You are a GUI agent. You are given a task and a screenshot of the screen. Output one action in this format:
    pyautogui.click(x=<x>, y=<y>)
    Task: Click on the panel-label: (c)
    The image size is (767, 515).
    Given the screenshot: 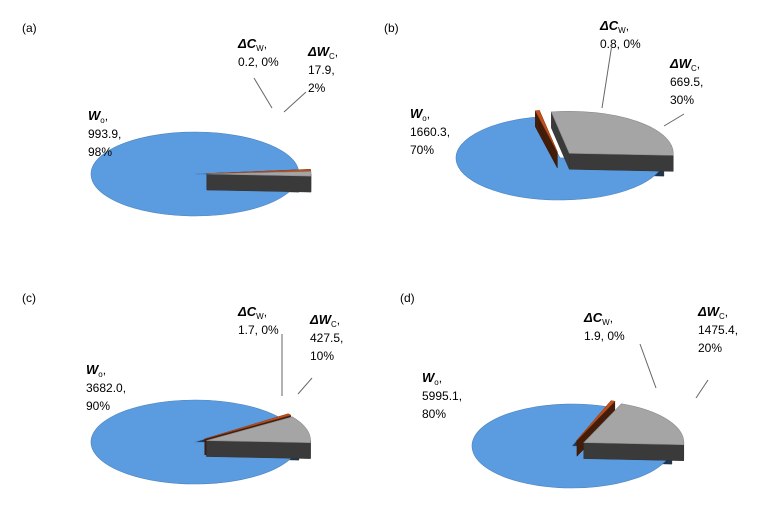 What is the action you would take?
    pyautogui.click(x=29, y=298)
    